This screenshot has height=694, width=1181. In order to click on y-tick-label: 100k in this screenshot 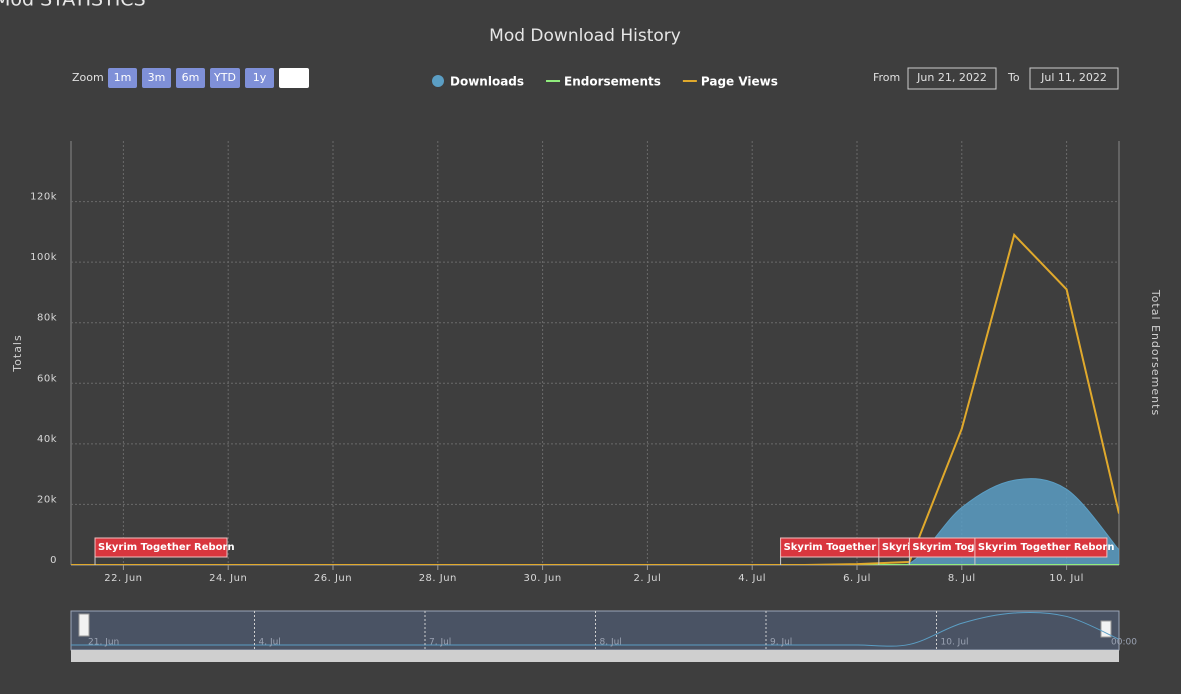, I will do `click(43, 257)`.